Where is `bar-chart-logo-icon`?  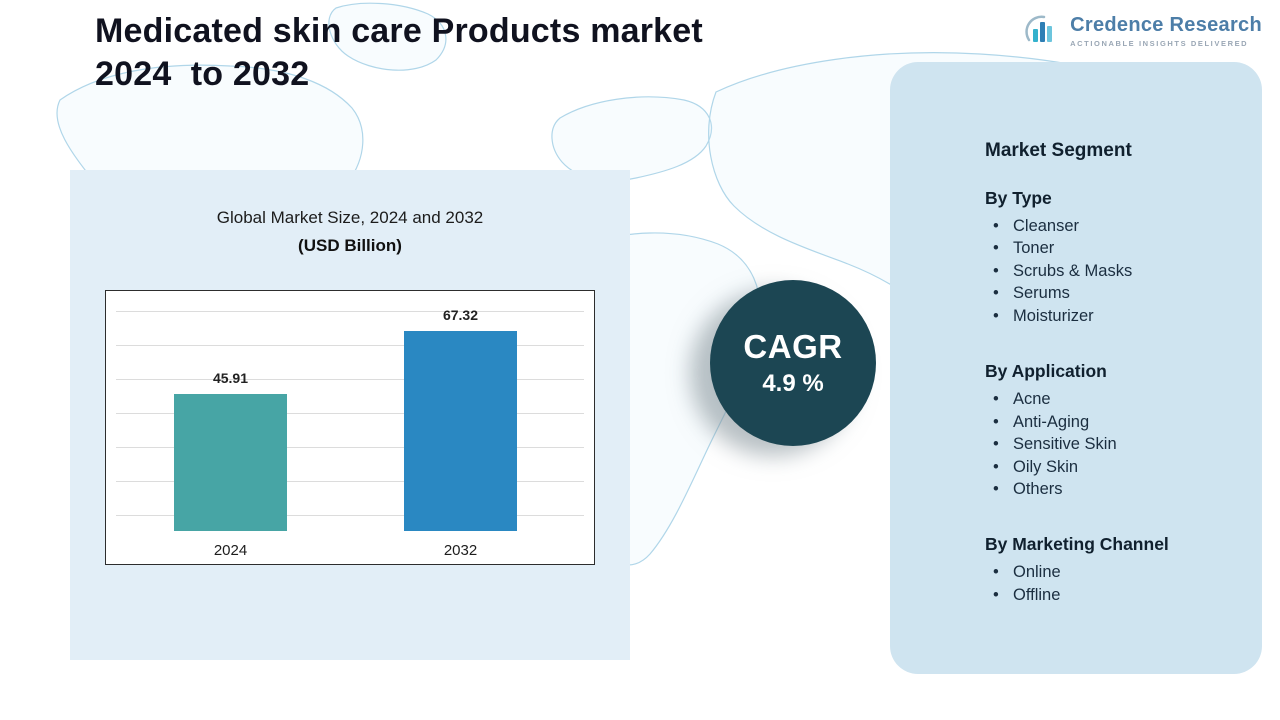 bar-chart-logo-icon is located at coordinates (1039, 28).